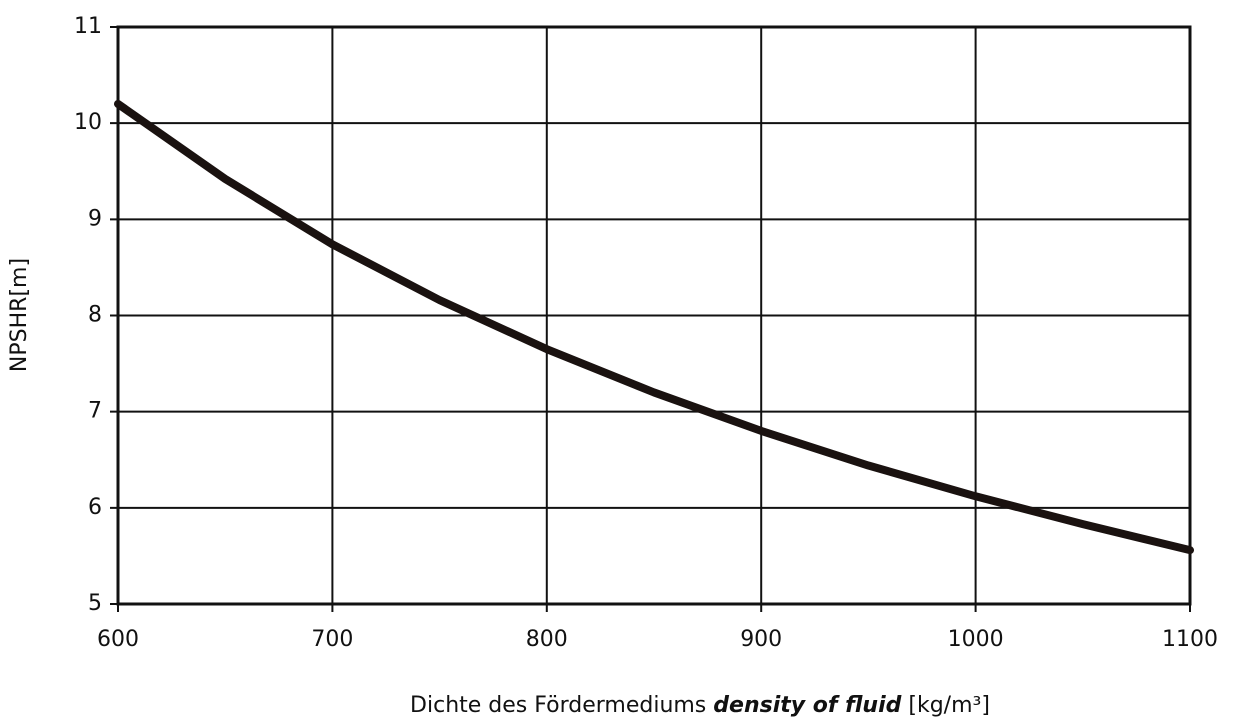 This screenshot has width=1236, height=722. Describe the element at coordinates (118, 639) in the screenshot. I see `x-tick-label: 600` at that location.